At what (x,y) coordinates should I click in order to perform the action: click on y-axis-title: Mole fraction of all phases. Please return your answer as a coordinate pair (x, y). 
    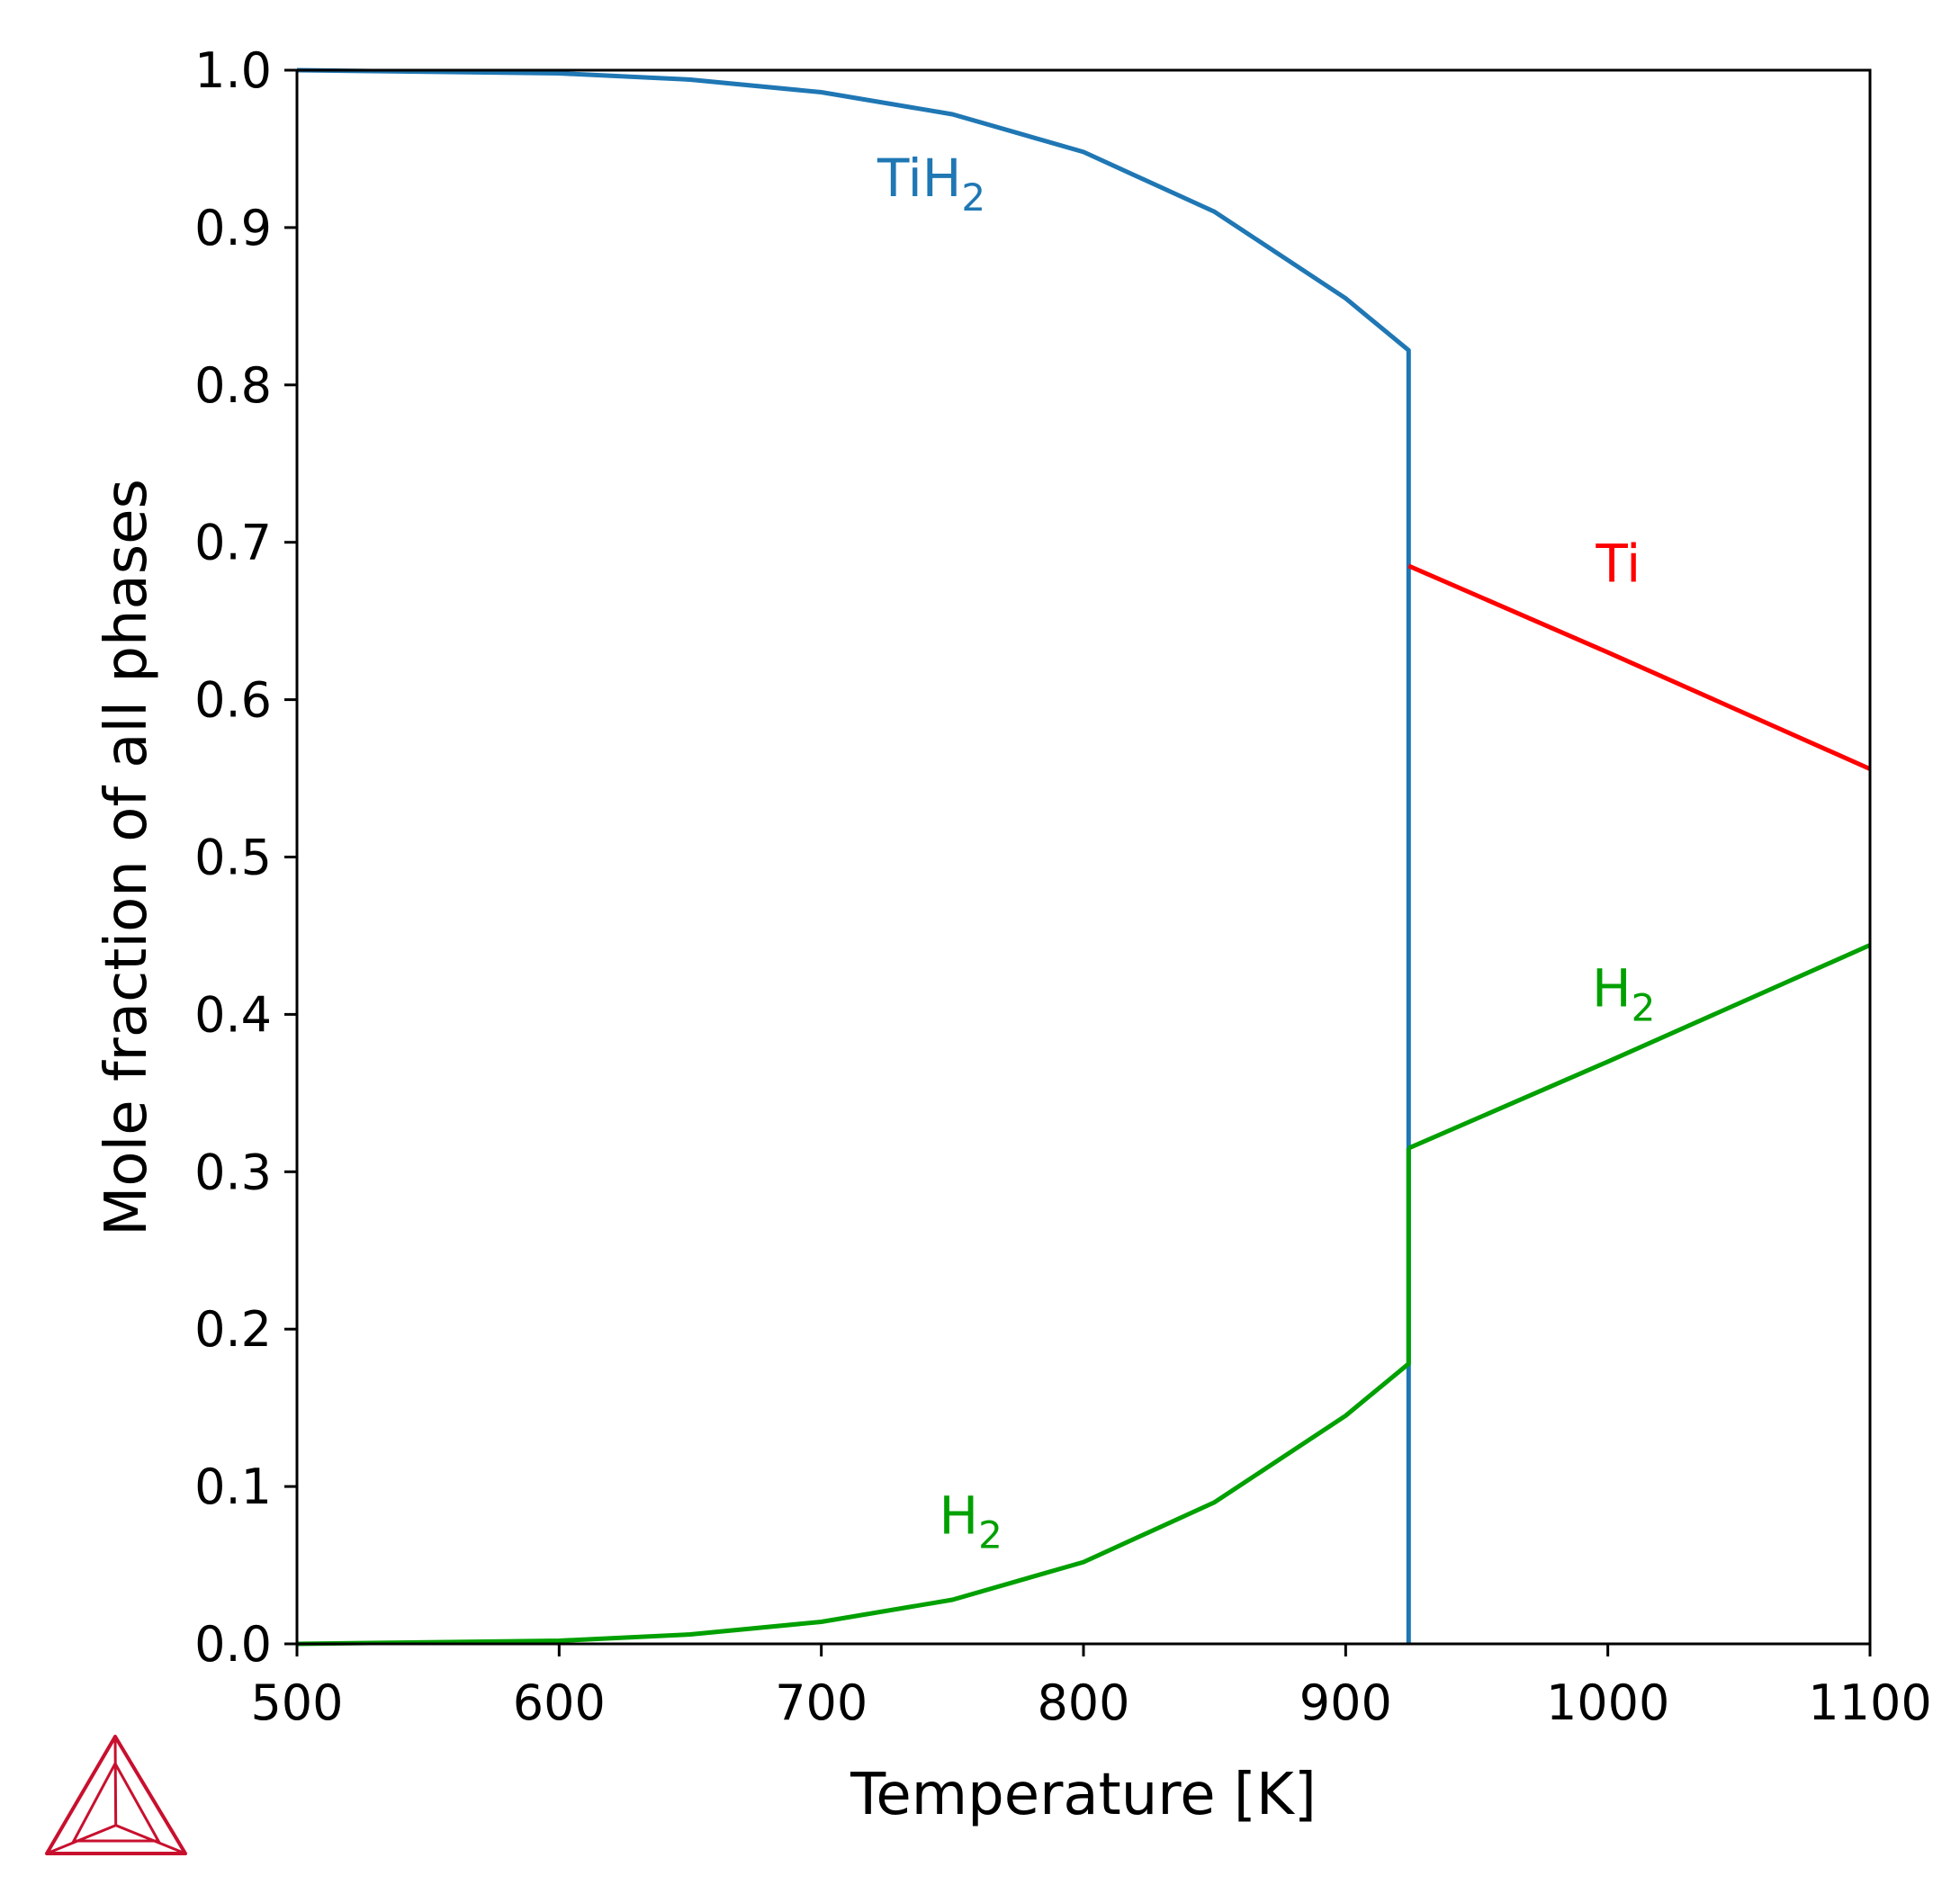
    Looking at the image, I should click on (127, 857).